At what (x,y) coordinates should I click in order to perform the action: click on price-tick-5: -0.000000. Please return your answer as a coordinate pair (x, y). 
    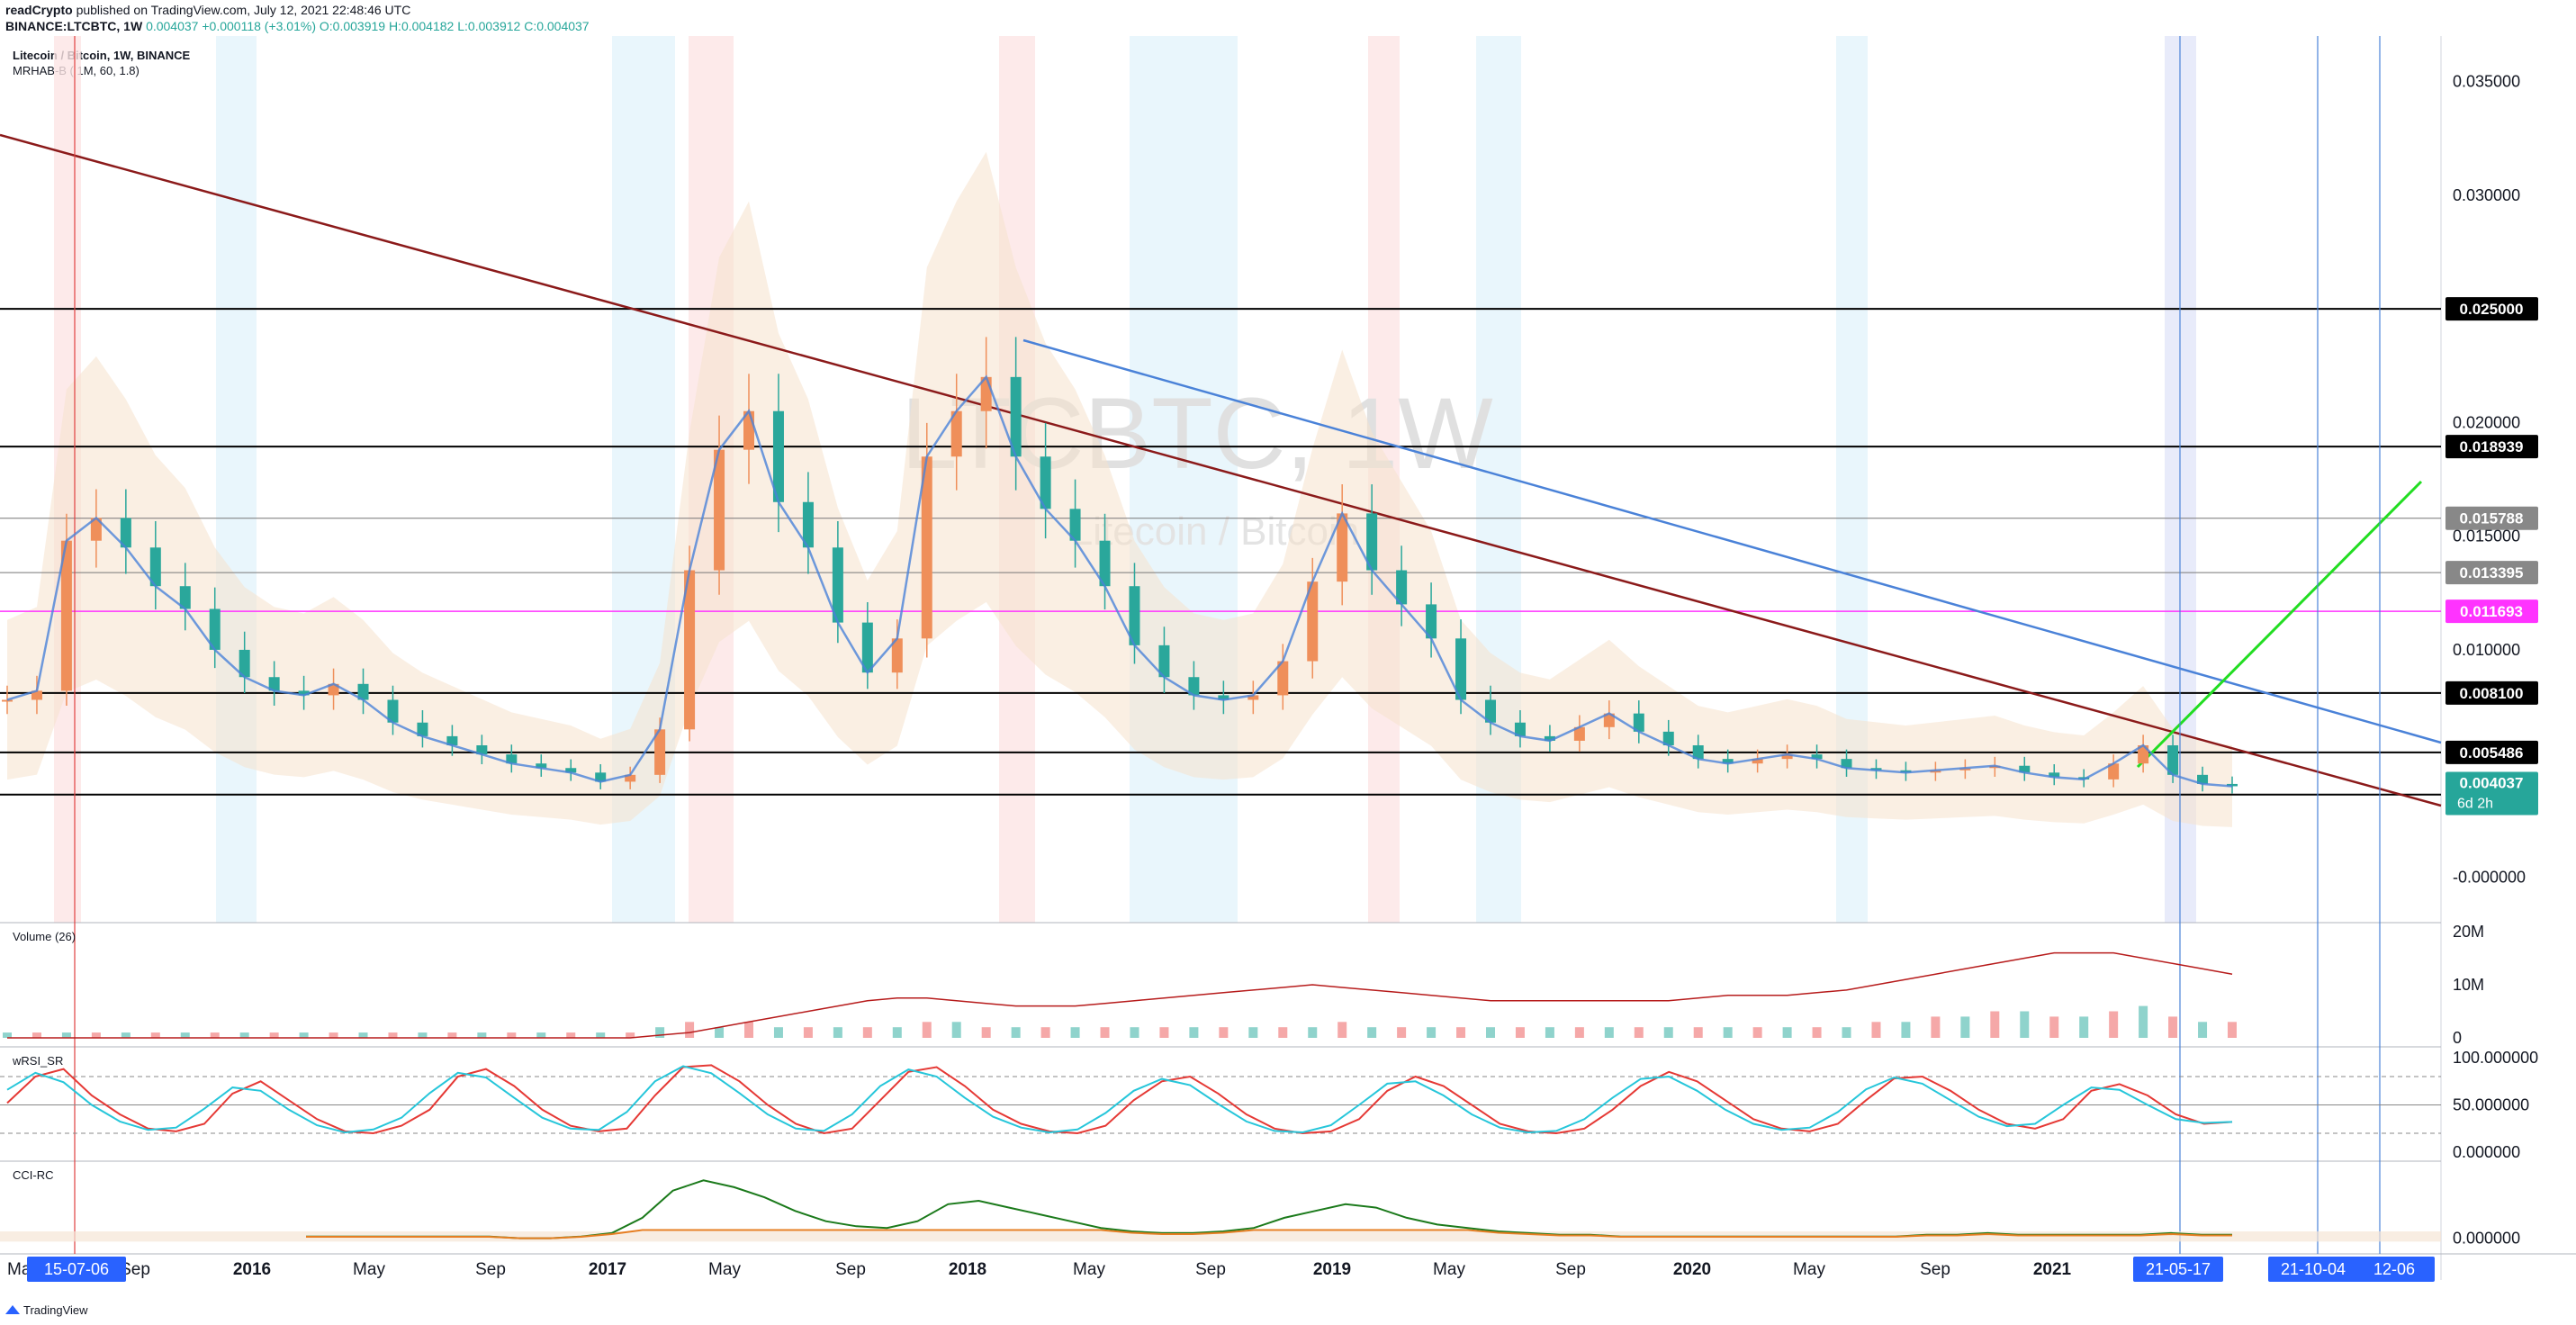
    Looking at the image, I should click on (2489, 877).